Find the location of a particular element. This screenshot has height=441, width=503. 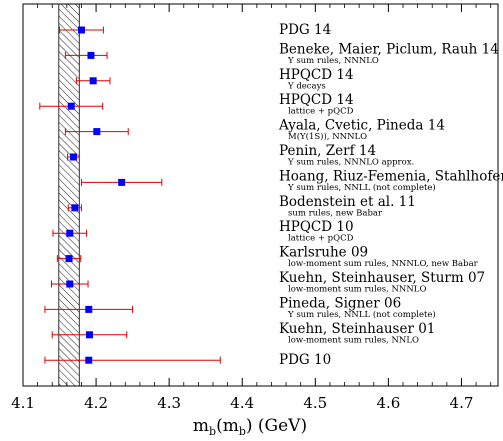

entry-label: Bodenstein et al. 11 is located at coordinates (347, 202).